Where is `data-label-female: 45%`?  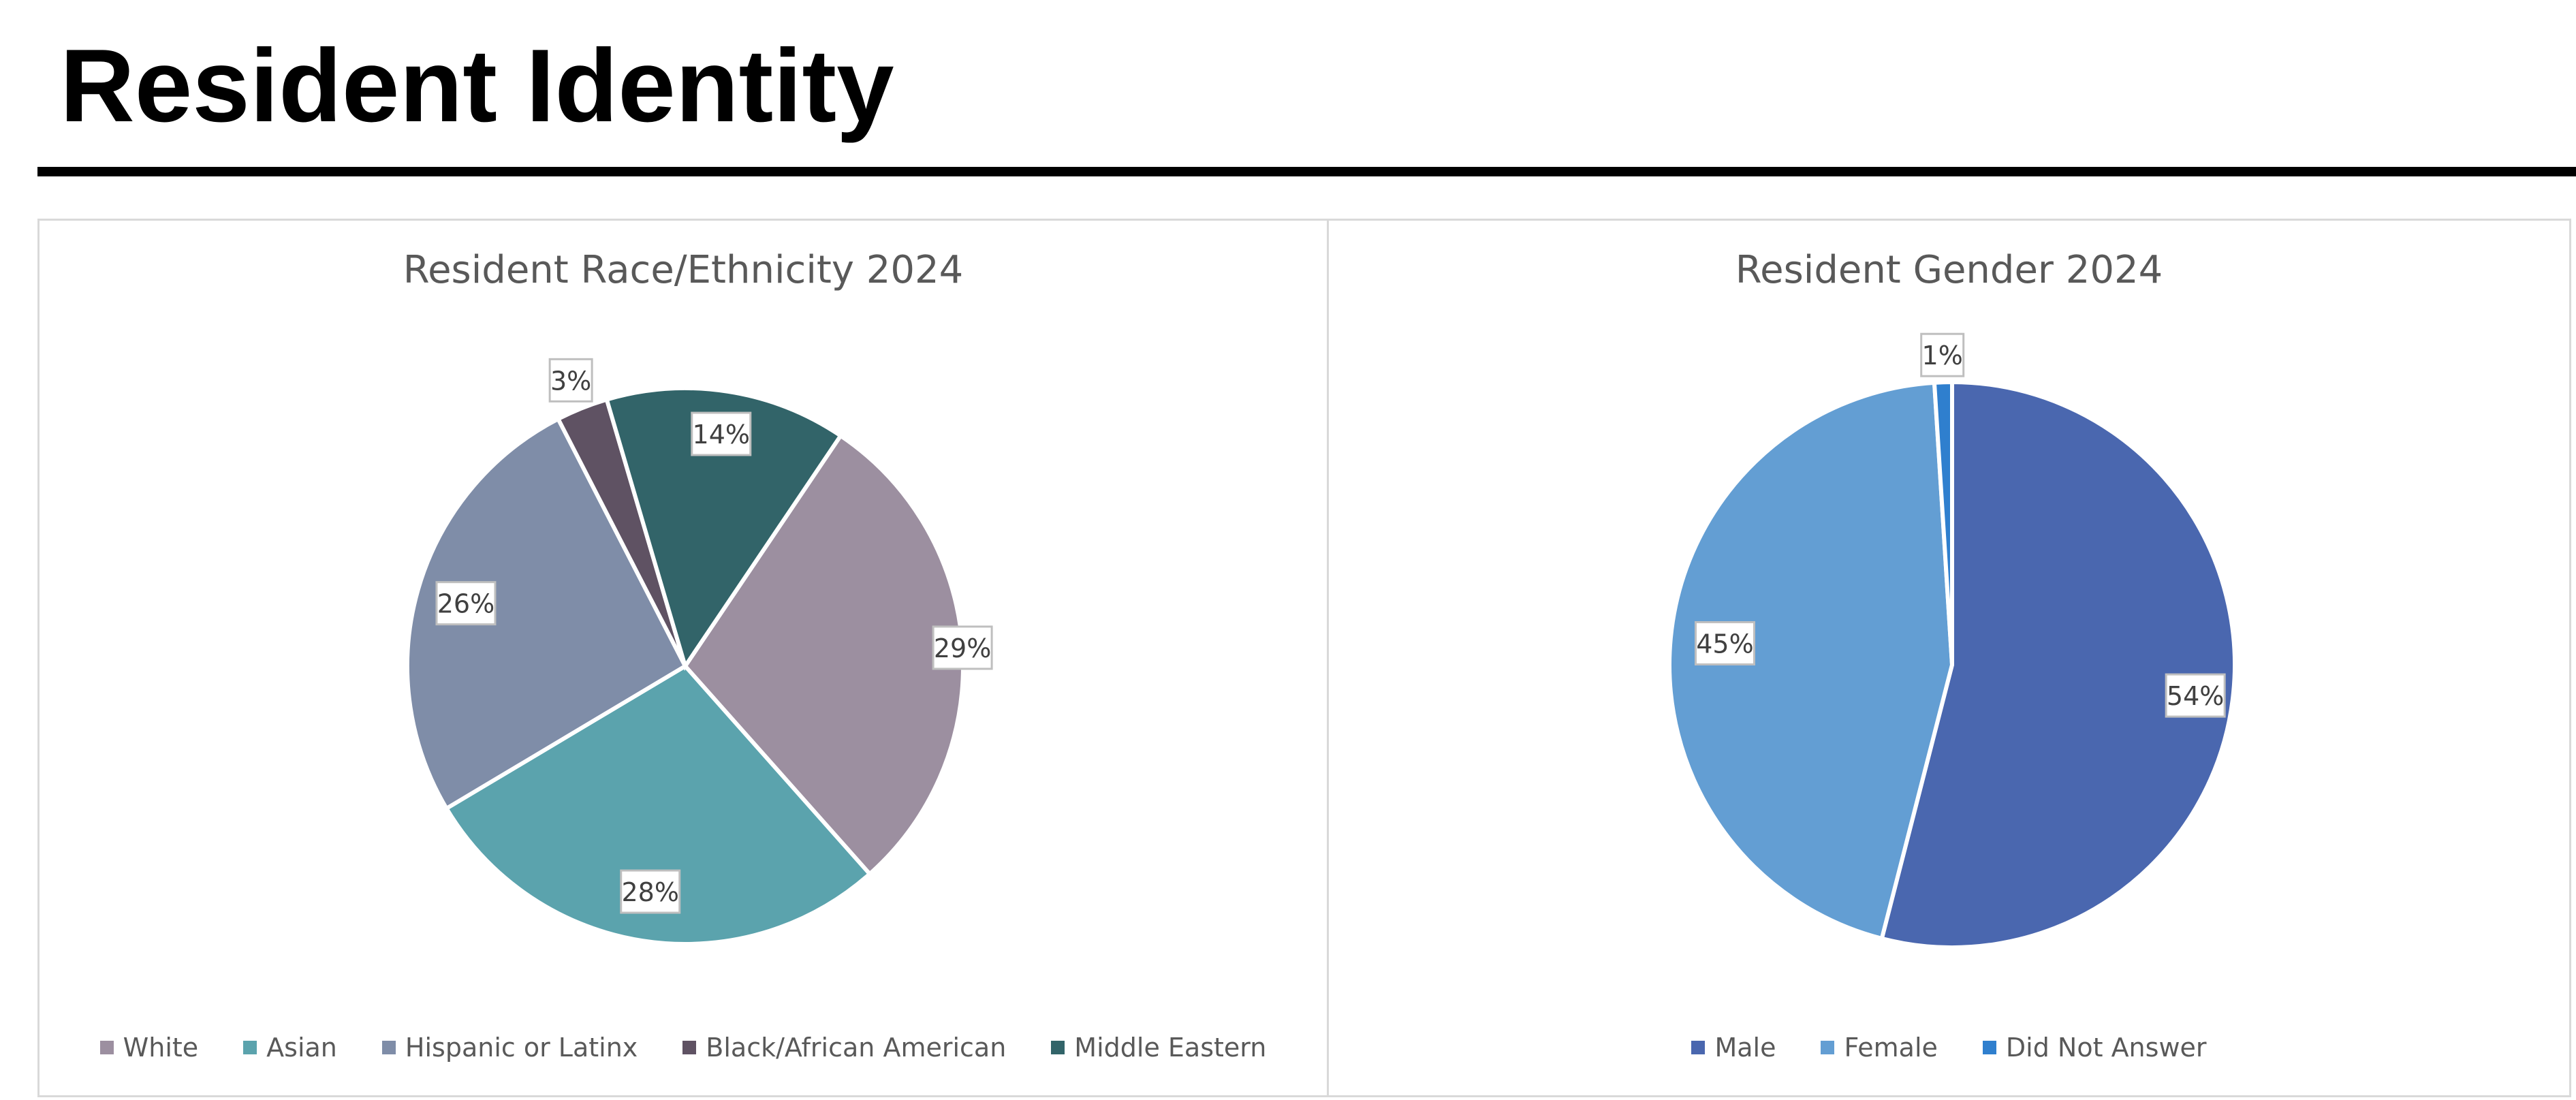
data-label-female: 45% is located at coordinates (1724, 642).